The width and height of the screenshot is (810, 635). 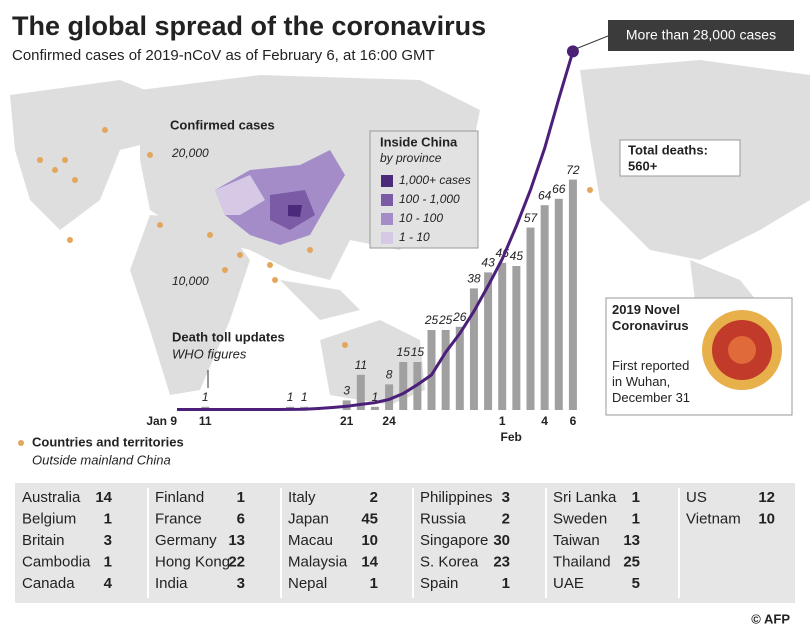 What do you see at coordinates (426, 208) in the screenshot?
I see `legend-items: 1,000+ cases 100 - 1,000 10 - 100 1 - 10` at bounding box center [426, 208].